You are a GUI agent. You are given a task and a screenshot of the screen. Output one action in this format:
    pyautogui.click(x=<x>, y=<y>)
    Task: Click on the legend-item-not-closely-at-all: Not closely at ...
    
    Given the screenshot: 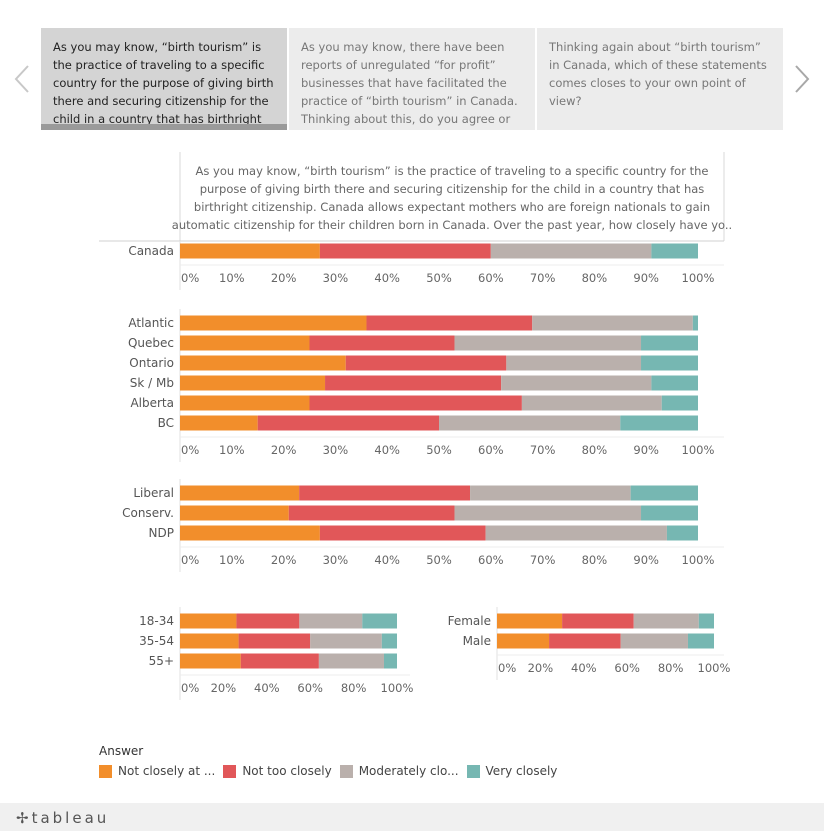 What is the action you would take?
    pyautogui.click(x=157, y=771)
    